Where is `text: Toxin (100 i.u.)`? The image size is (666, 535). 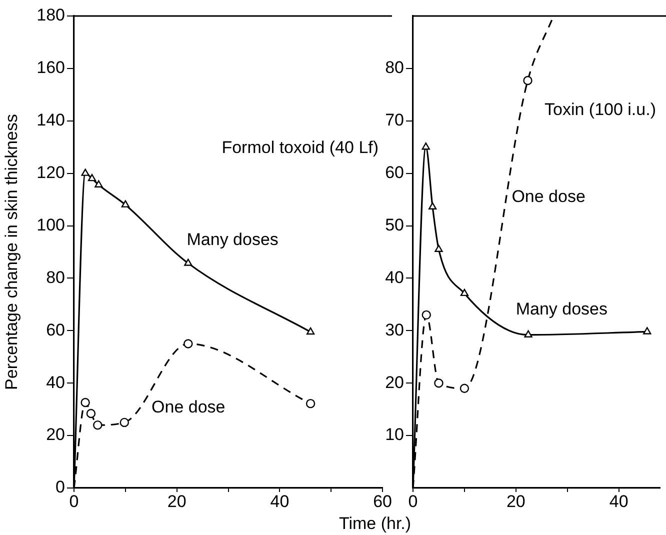
text: Toxin (100 i.u.) is located at coordinates (600, 110).